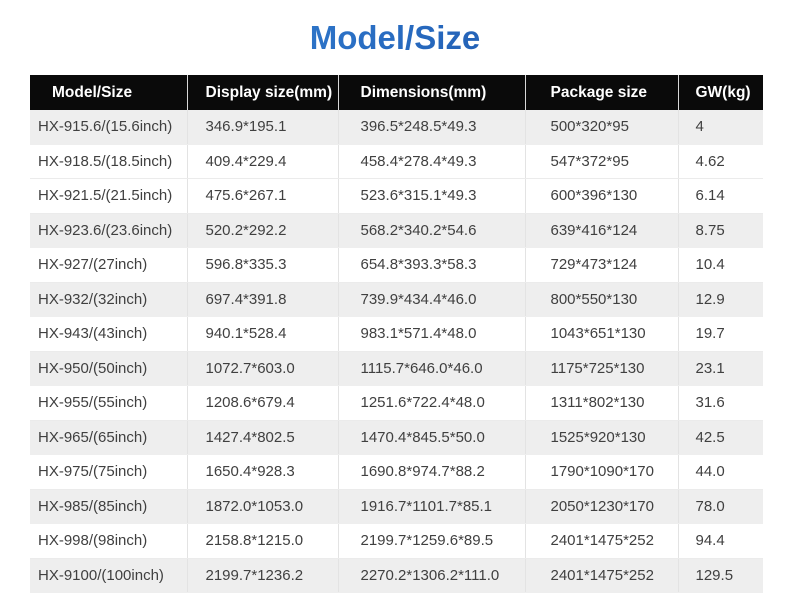 This screenshot has width=790, height=615. I want to click on cell-display-size: 520.2*292.2, so click(262, 230).